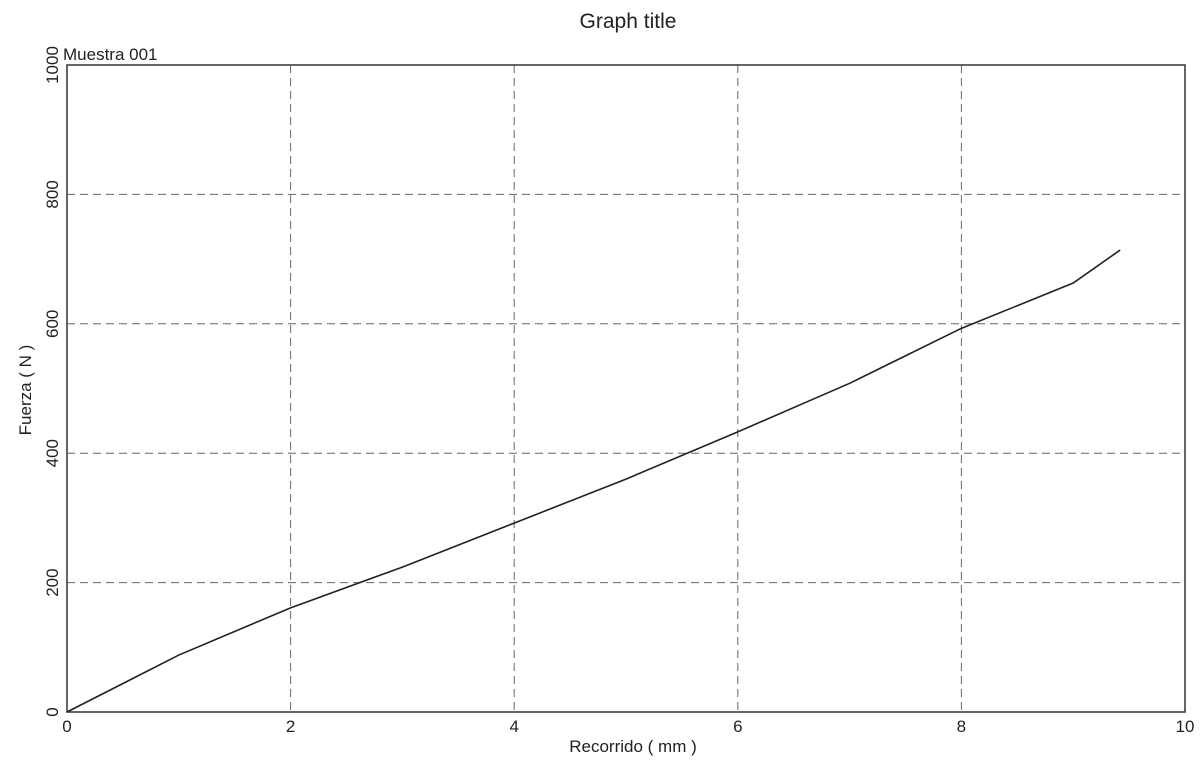  I want to click on y-axis-label: Fuerza ( N ), so click(25, 390).